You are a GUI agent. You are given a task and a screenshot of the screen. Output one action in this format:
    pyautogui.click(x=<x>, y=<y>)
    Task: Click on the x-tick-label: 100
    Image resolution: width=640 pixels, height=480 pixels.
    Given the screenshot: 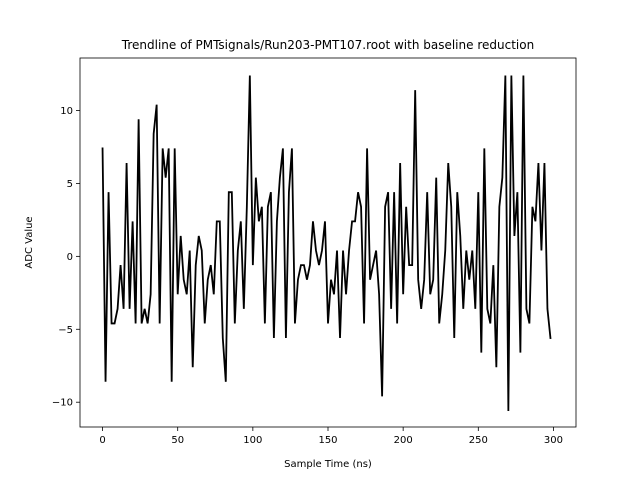 What is the action you would take?
    pyautogui.click(x=252, y=440)
    